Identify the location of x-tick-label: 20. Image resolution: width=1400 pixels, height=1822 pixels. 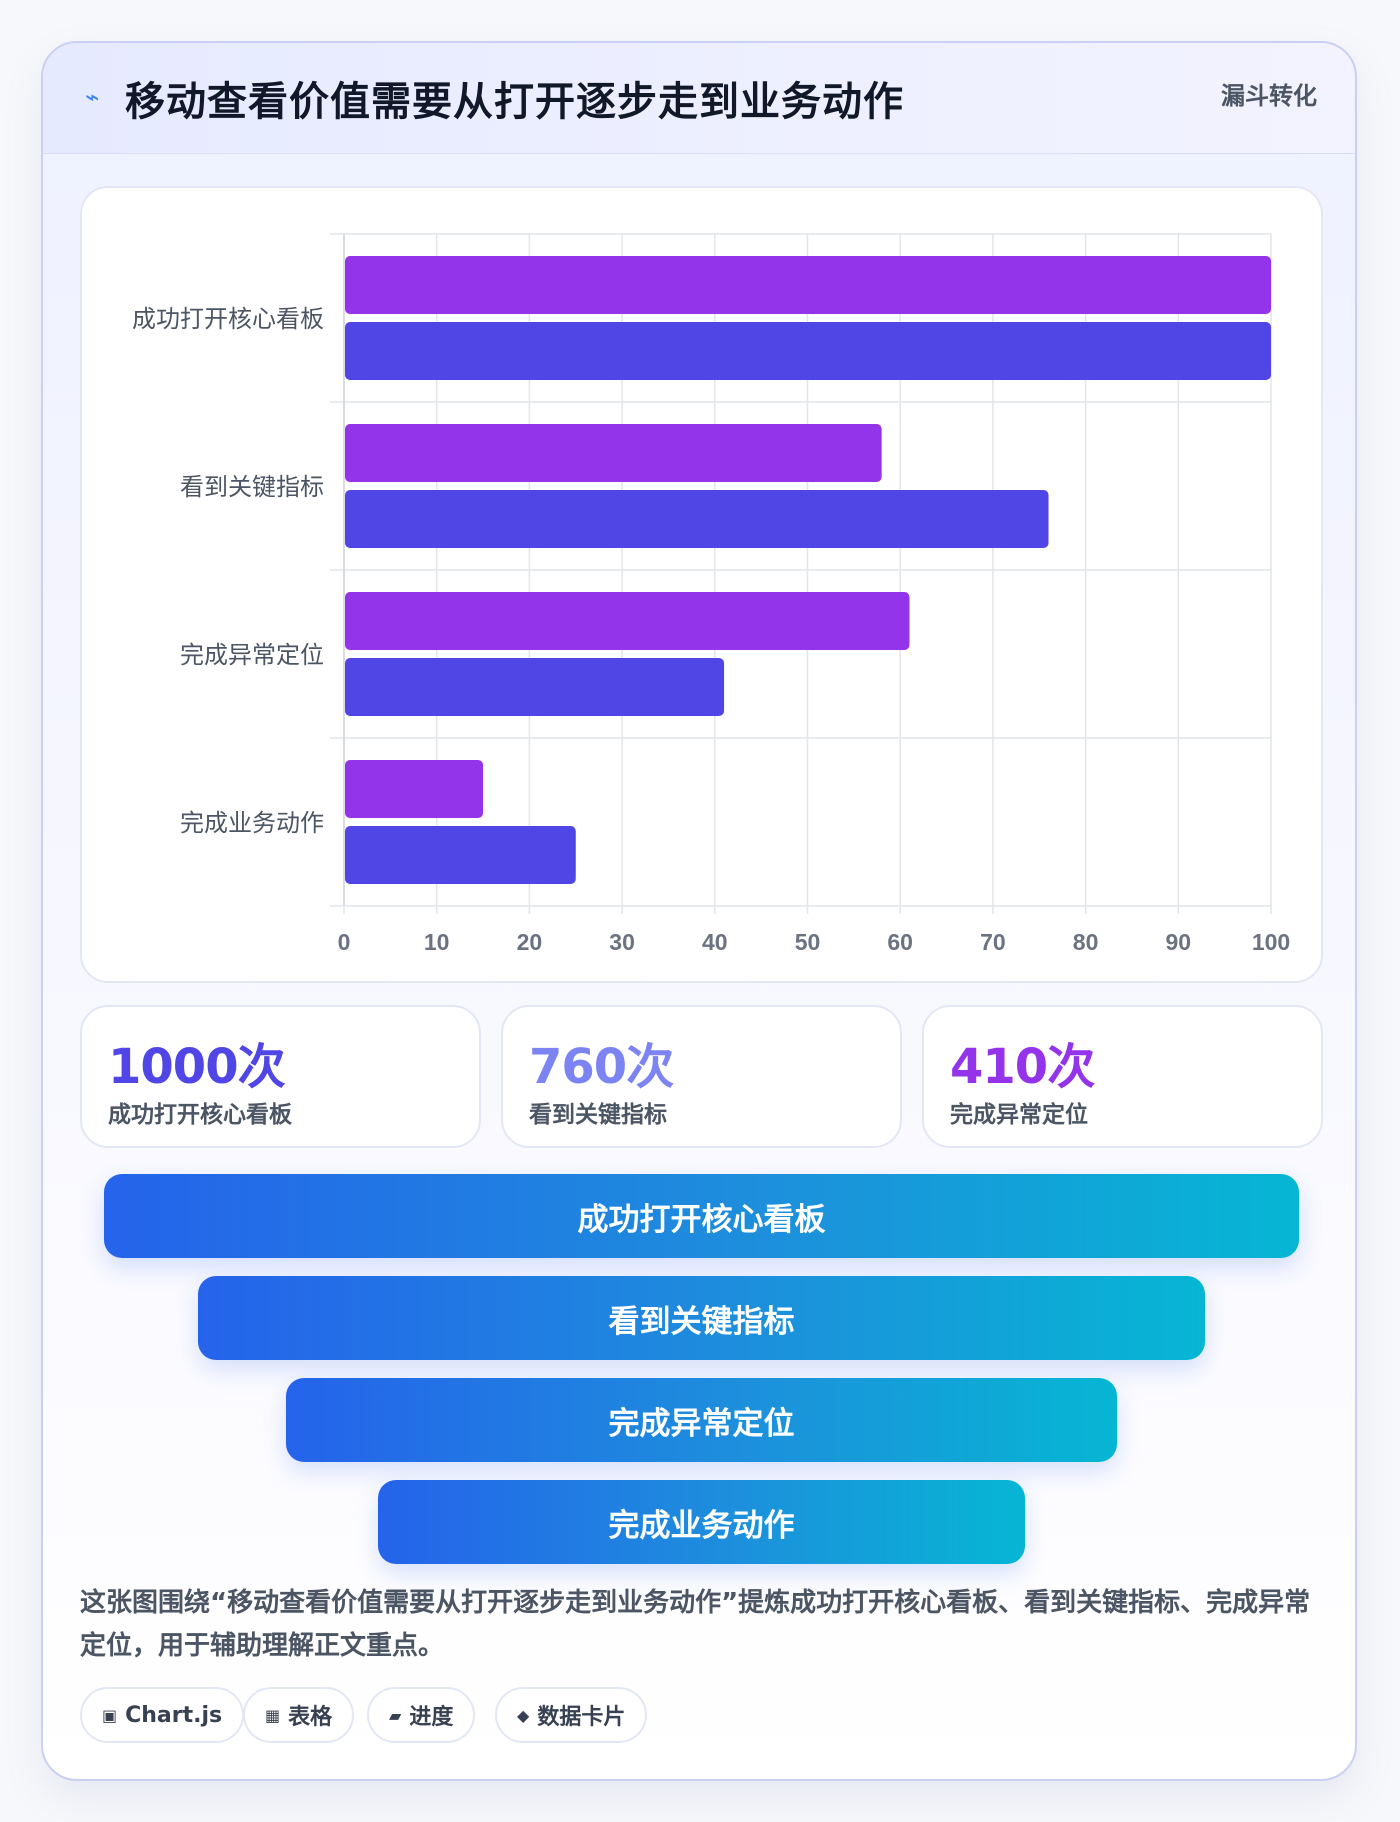
(530, 942).